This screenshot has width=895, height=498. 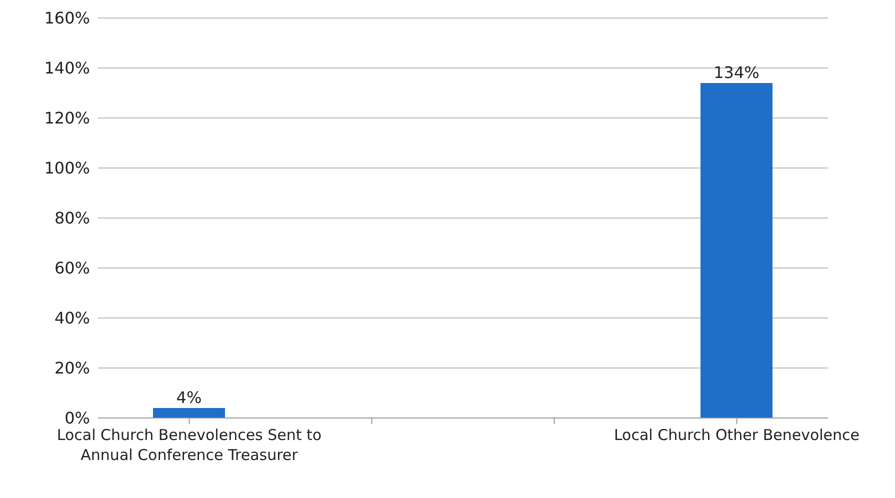 What do you see at coordinates (189, 397) in the screenshot?
I see `data-label: 4%` at bounding box center [189, 397].